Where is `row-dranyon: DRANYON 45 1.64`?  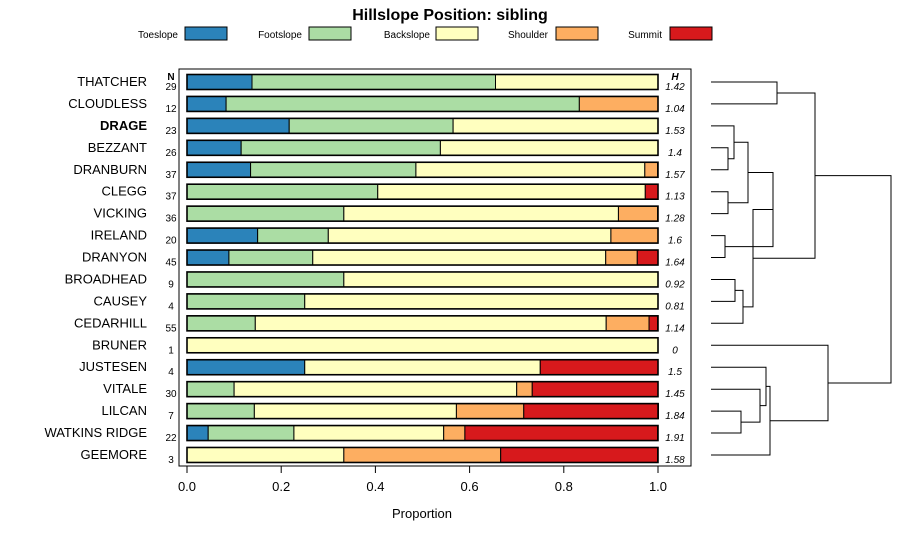
row-dranyon: DRANYON 45 1.64 is located at coordinates (383, 259).